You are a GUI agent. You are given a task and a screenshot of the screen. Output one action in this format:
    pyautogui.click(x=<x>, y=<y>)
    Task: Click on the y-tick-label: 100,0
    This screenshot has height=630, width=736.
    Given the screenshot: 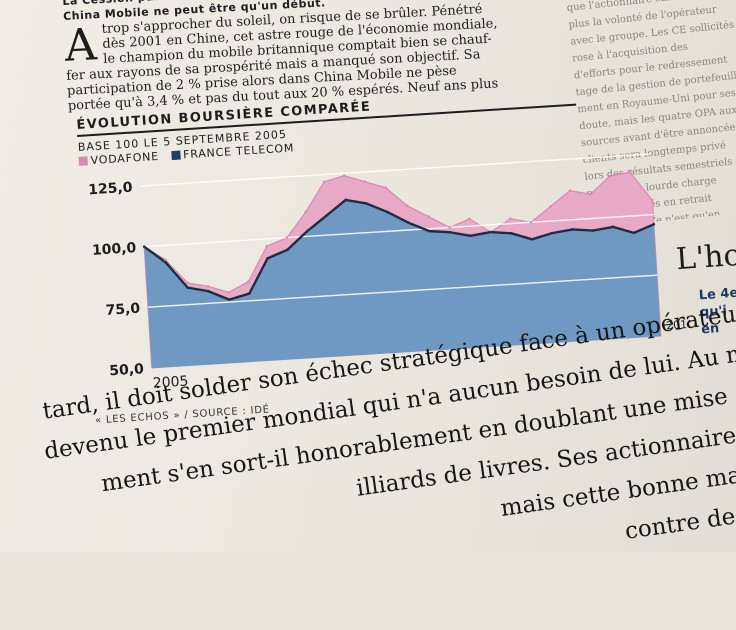 What is the action you would take?
    pyautogui.click(x=114, y=249)
    